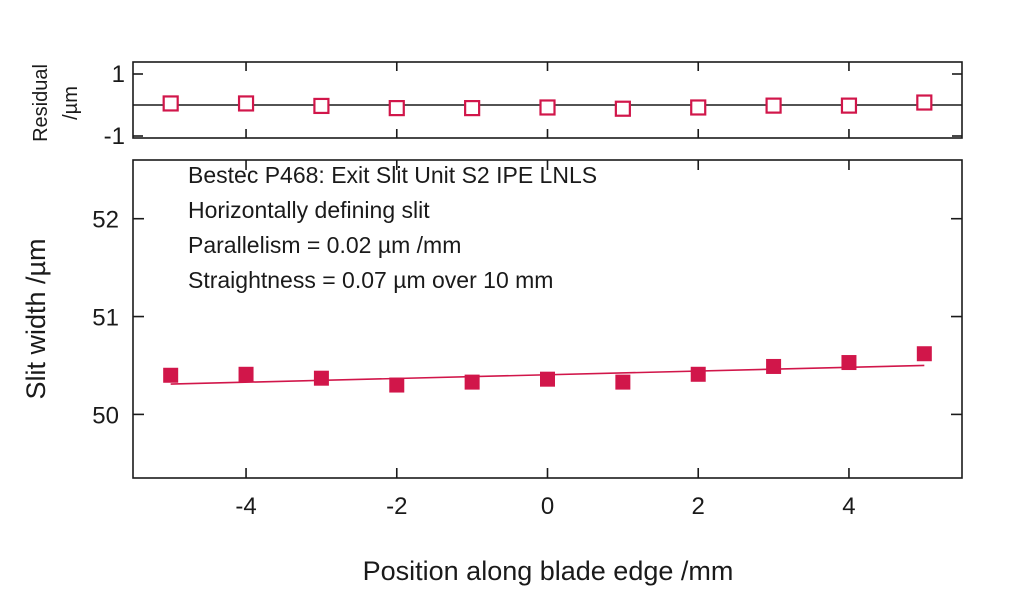 This screenshot has height=589, width=1024. What do you see at coordinates (105, 318) in the screenshot?
I see `y-tick-label: 51` at bounding box center [105, 318].